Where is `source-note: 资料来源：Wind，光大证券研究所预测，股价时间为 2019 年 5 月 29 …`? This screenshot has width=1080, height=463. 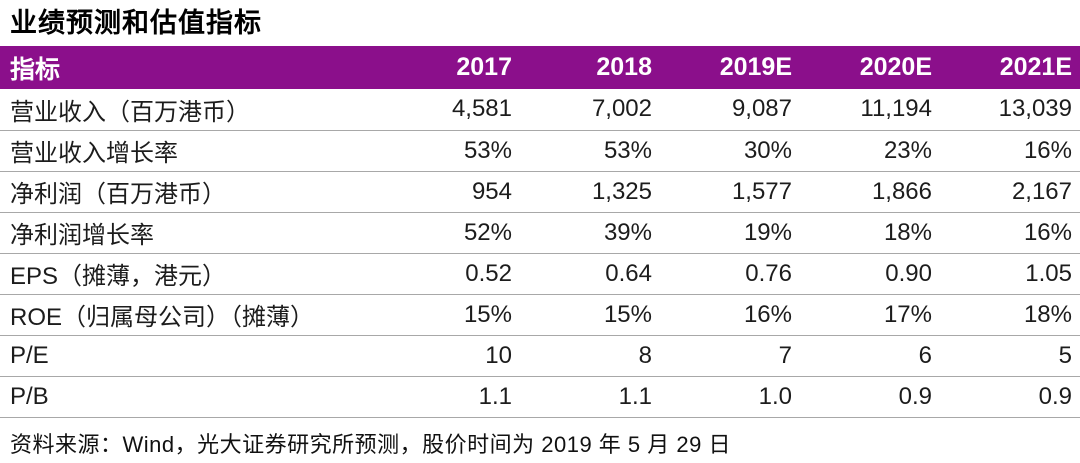
source-note: 资料来源：Wind，光大证券研究所预测，股价时间为 2019 年 5 月 29 … is located at coordinates (370, 444).